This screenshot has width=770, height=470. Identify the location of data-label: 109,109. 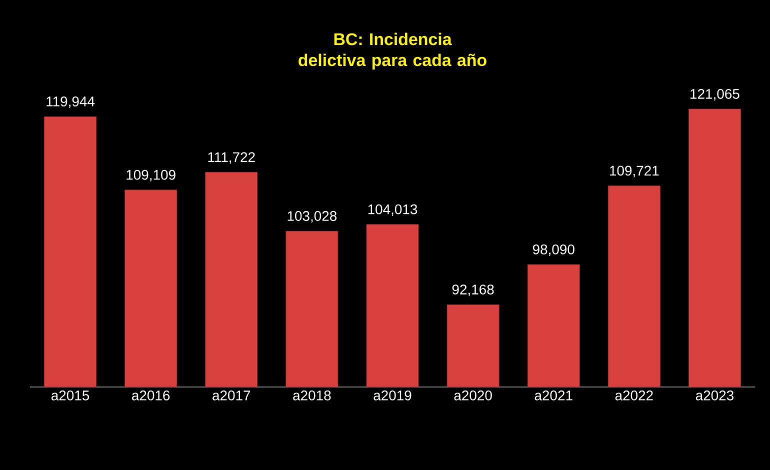
(151, 176).